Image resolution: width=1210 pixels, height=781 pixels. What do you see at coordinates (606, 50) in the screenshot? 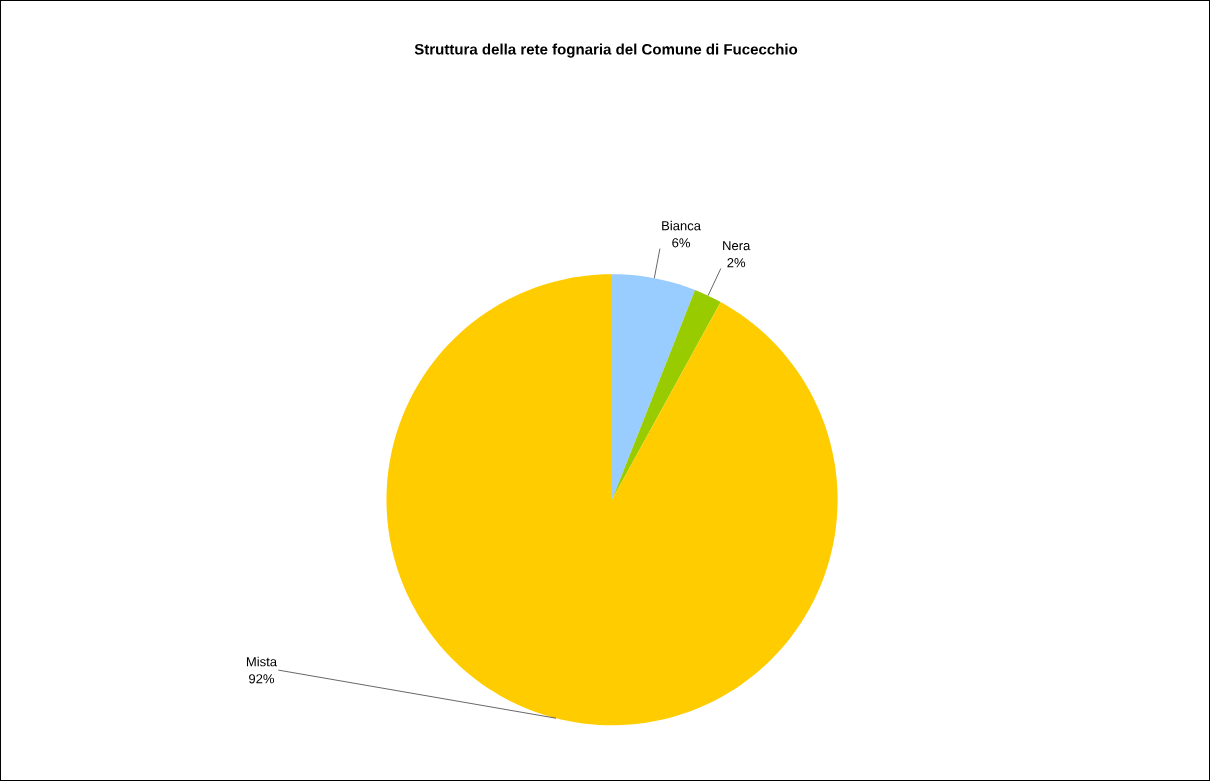
I see `chart-title: Struttura della rete fognaria del Comune di Fucecchio` at bounding box center [606, 50].